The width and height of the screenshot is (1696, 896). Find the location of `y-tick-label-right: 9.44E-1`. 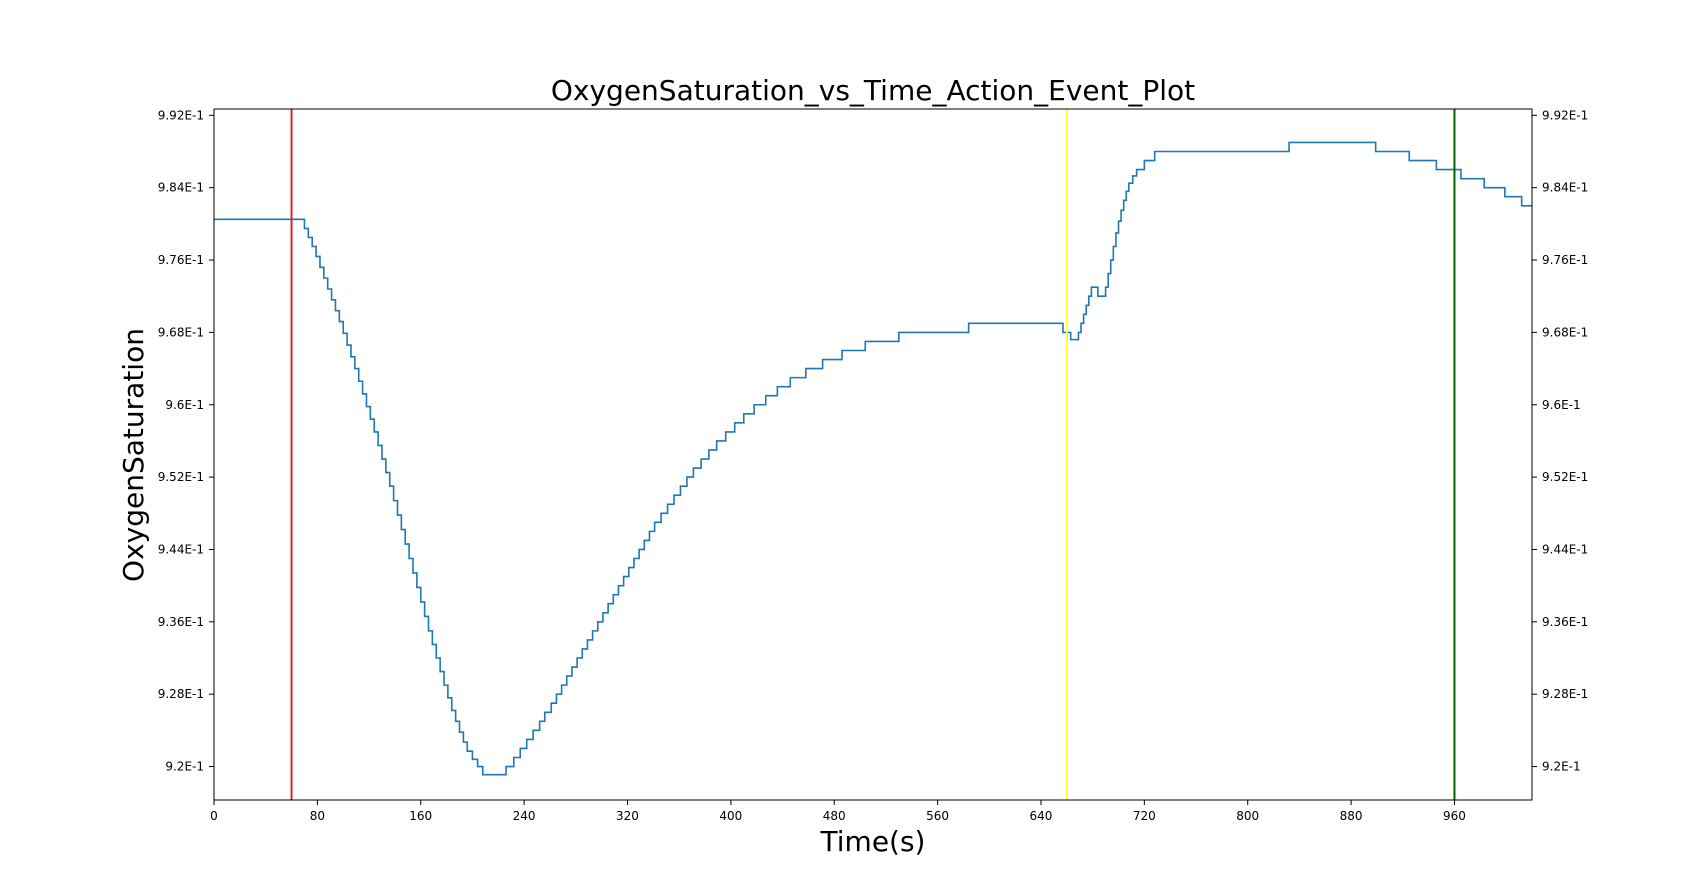

y-tick-label-right: 9.44E-1 is located at coordinates (1565, 549).